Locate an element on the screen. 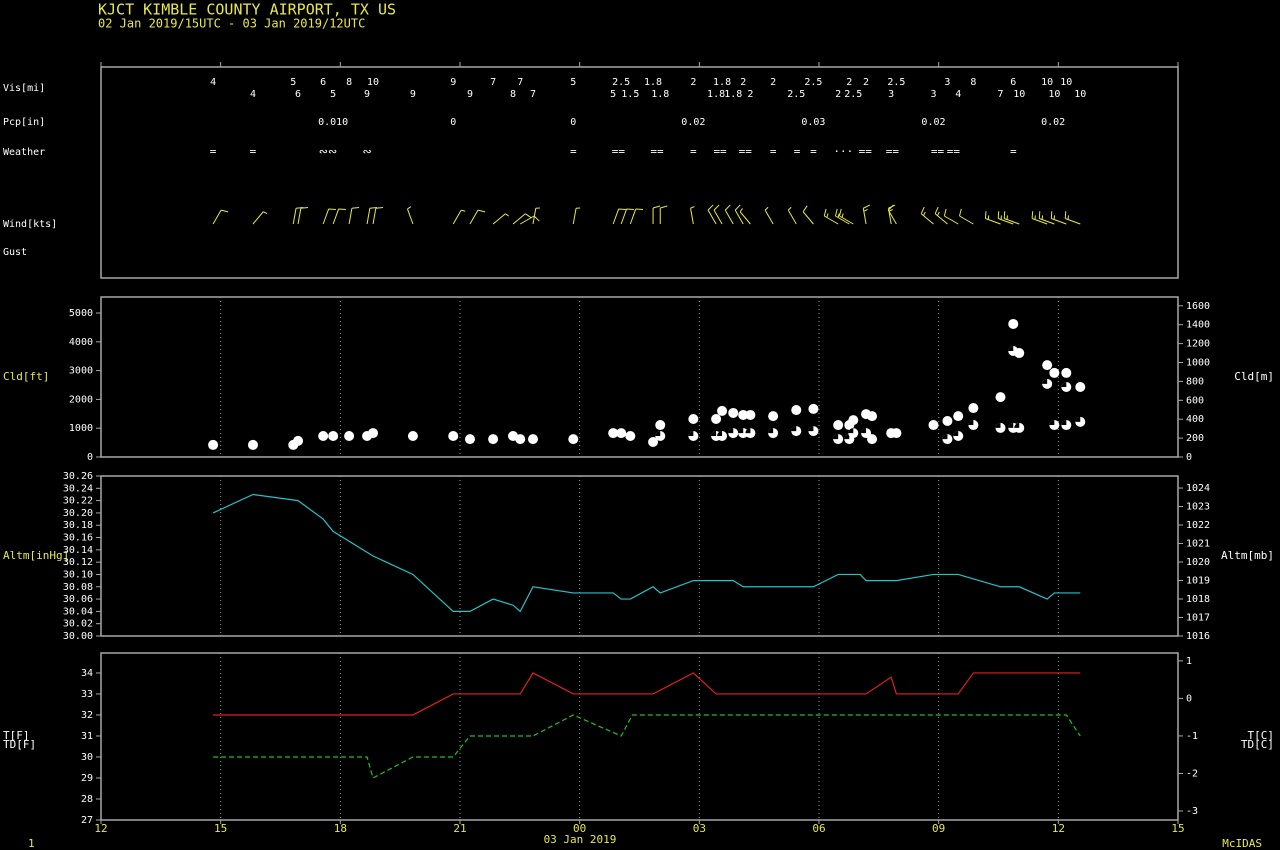 The height and width of the screenshot is (850, 1280). y-tick-label: 33 is located at coordinates (87, 694).